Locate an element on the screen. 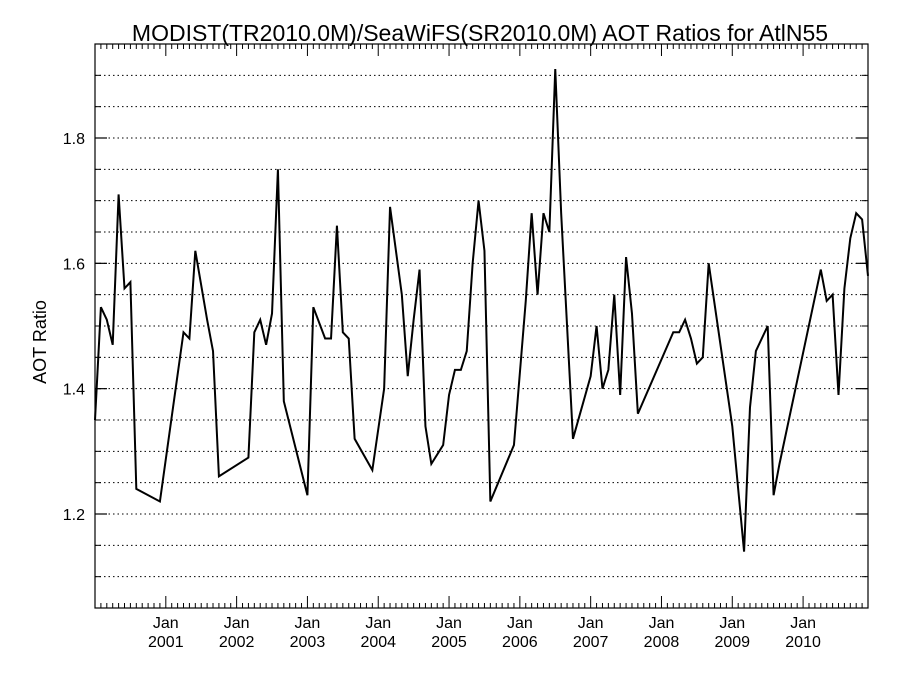  x-tick-year-label: 2009 is located at coordinates (732, 642).